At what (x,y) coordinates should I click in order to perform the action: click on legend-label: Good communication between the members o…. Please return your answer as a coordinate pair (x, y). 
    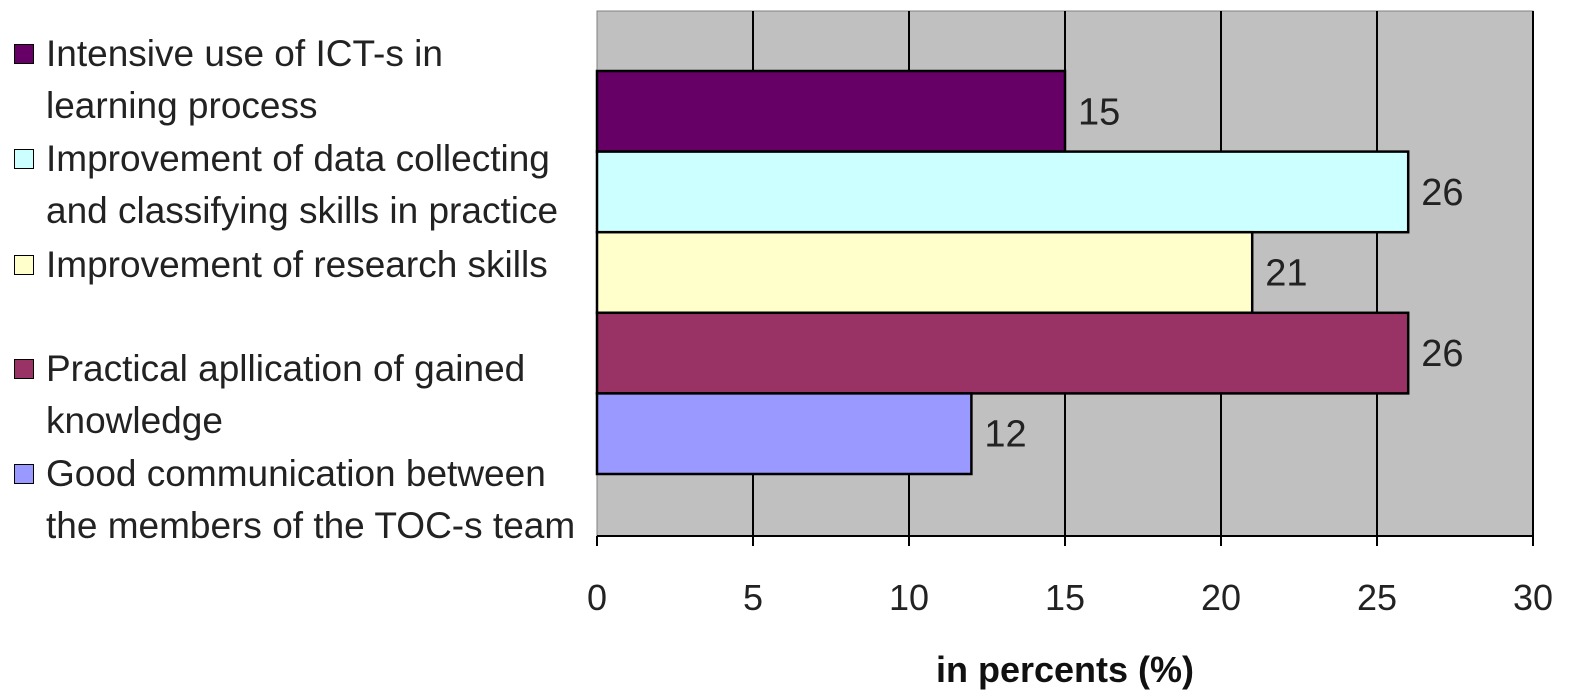
    Looking at the image, I should click on (311, 499).